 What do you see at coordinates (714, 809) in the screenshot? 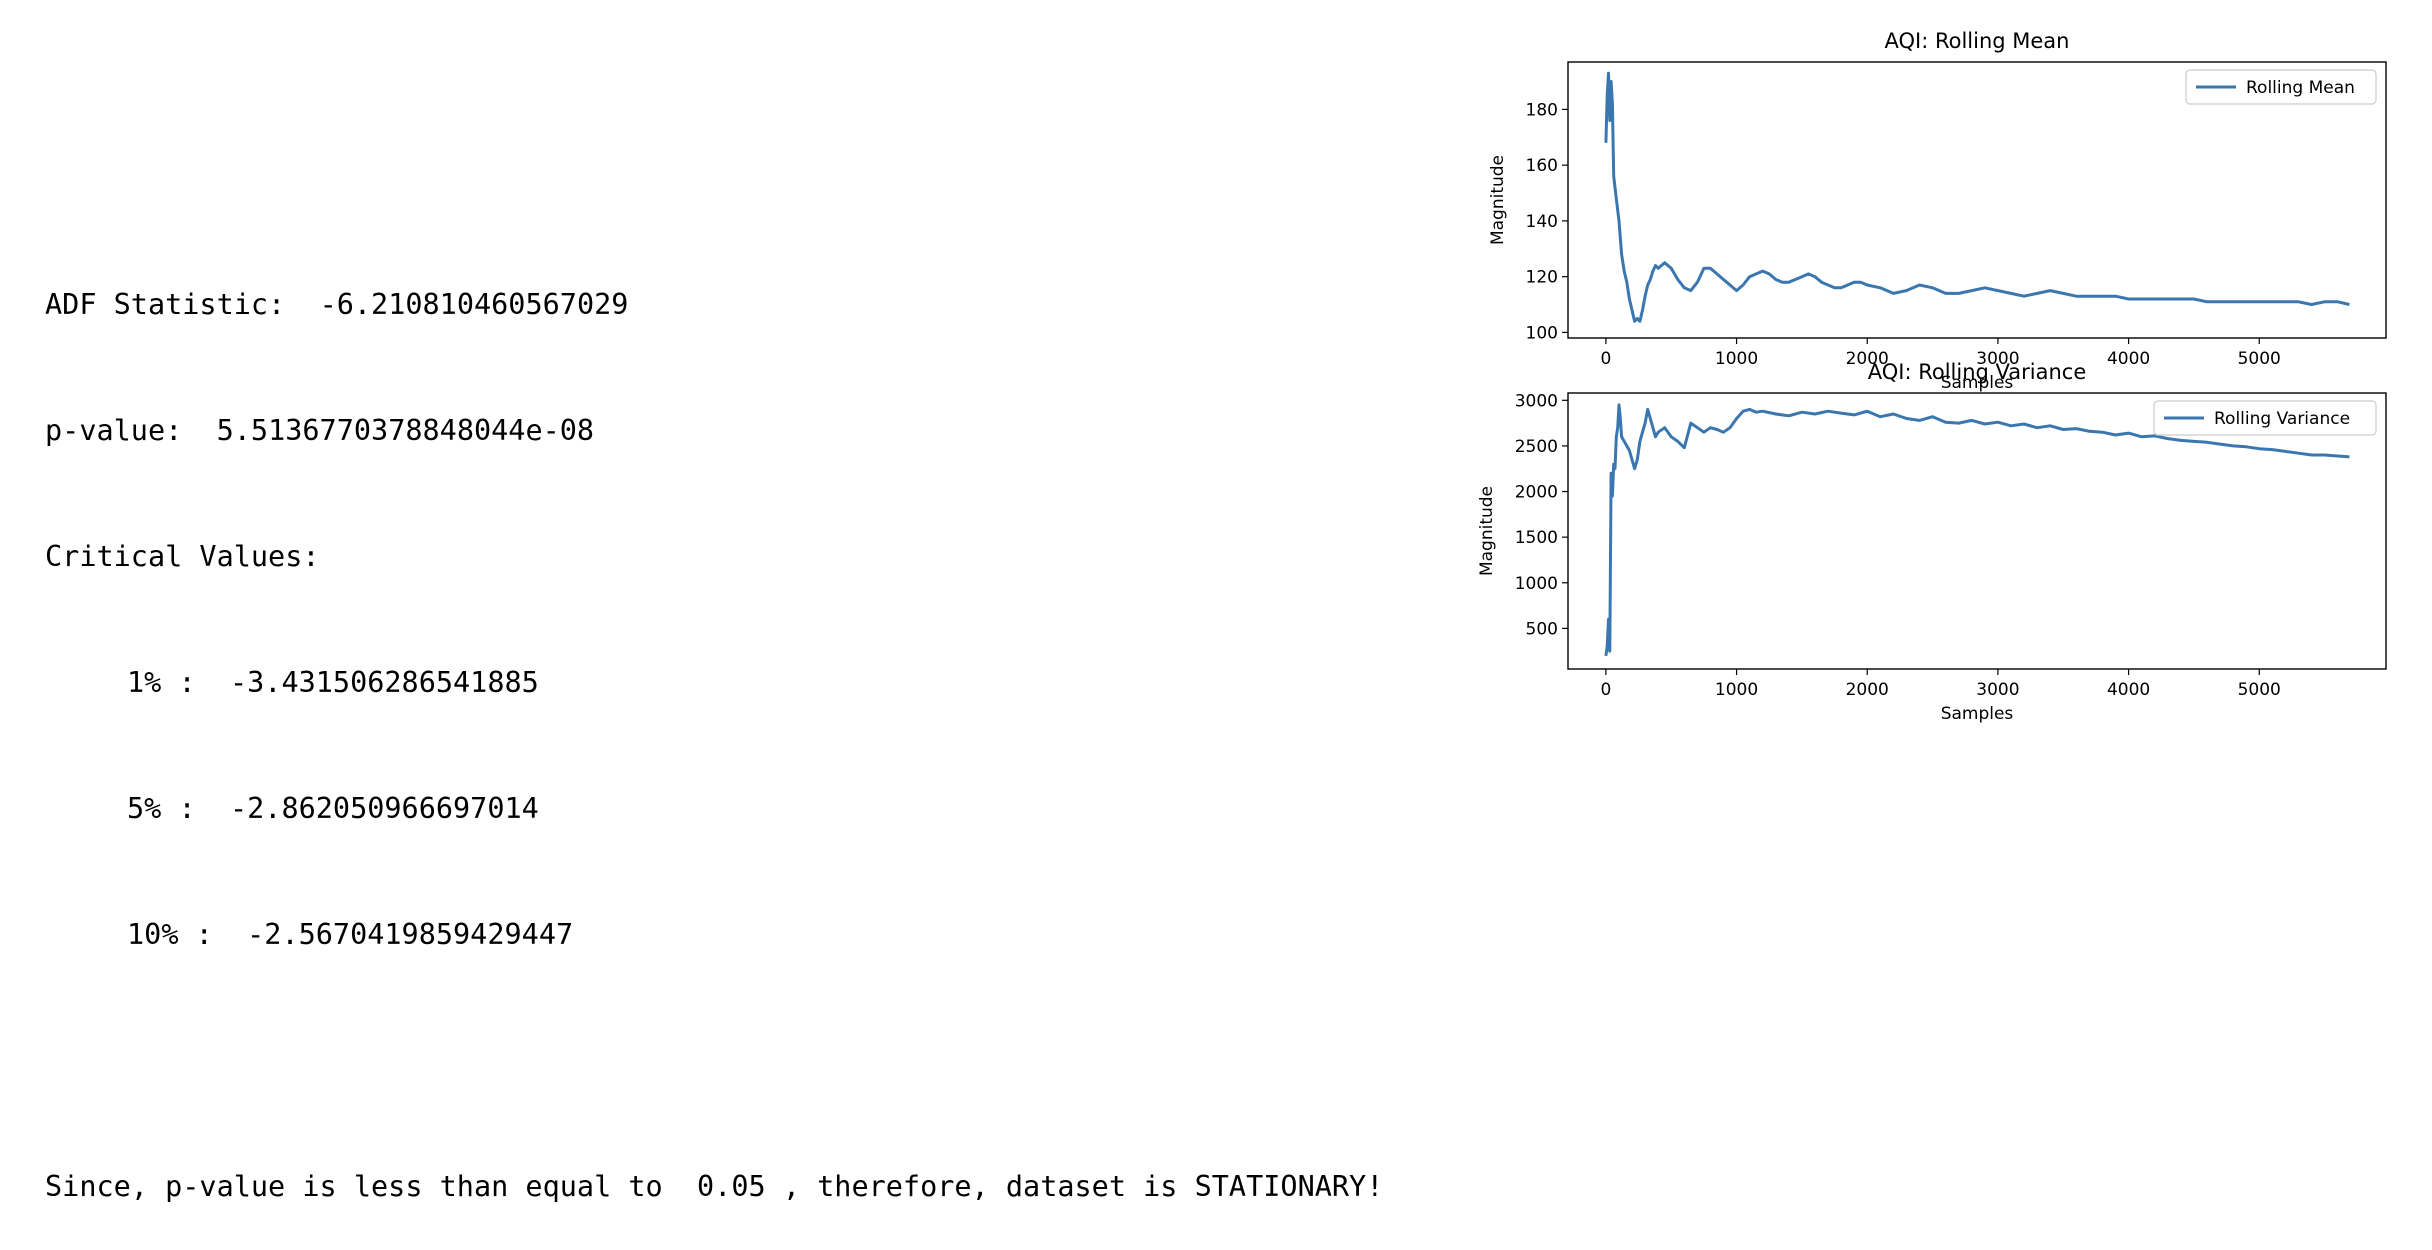
I see `critical-value-5pct: 5% : -2.862050966697014` at bounding box center [714, 809].